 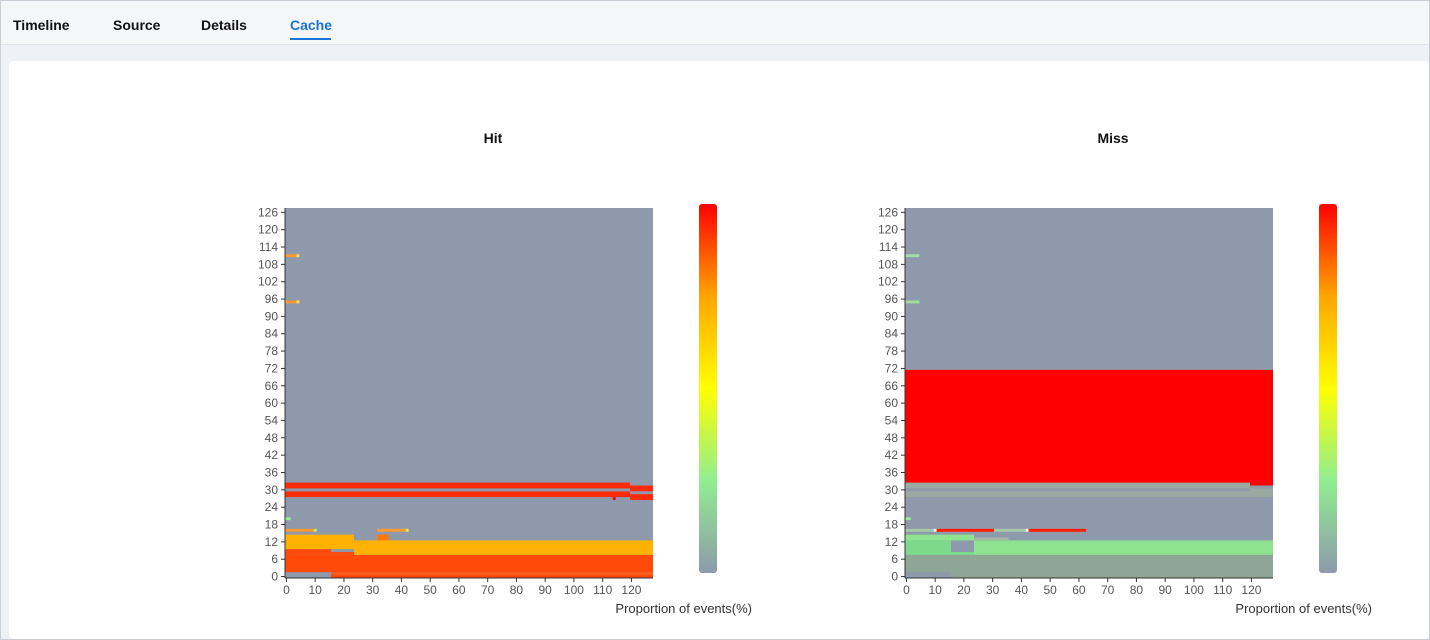 What do you see at coordinates (892, 420) in the screenshot?
I see `miss-y-tick-label: 54` at bounding box center [892, 420].